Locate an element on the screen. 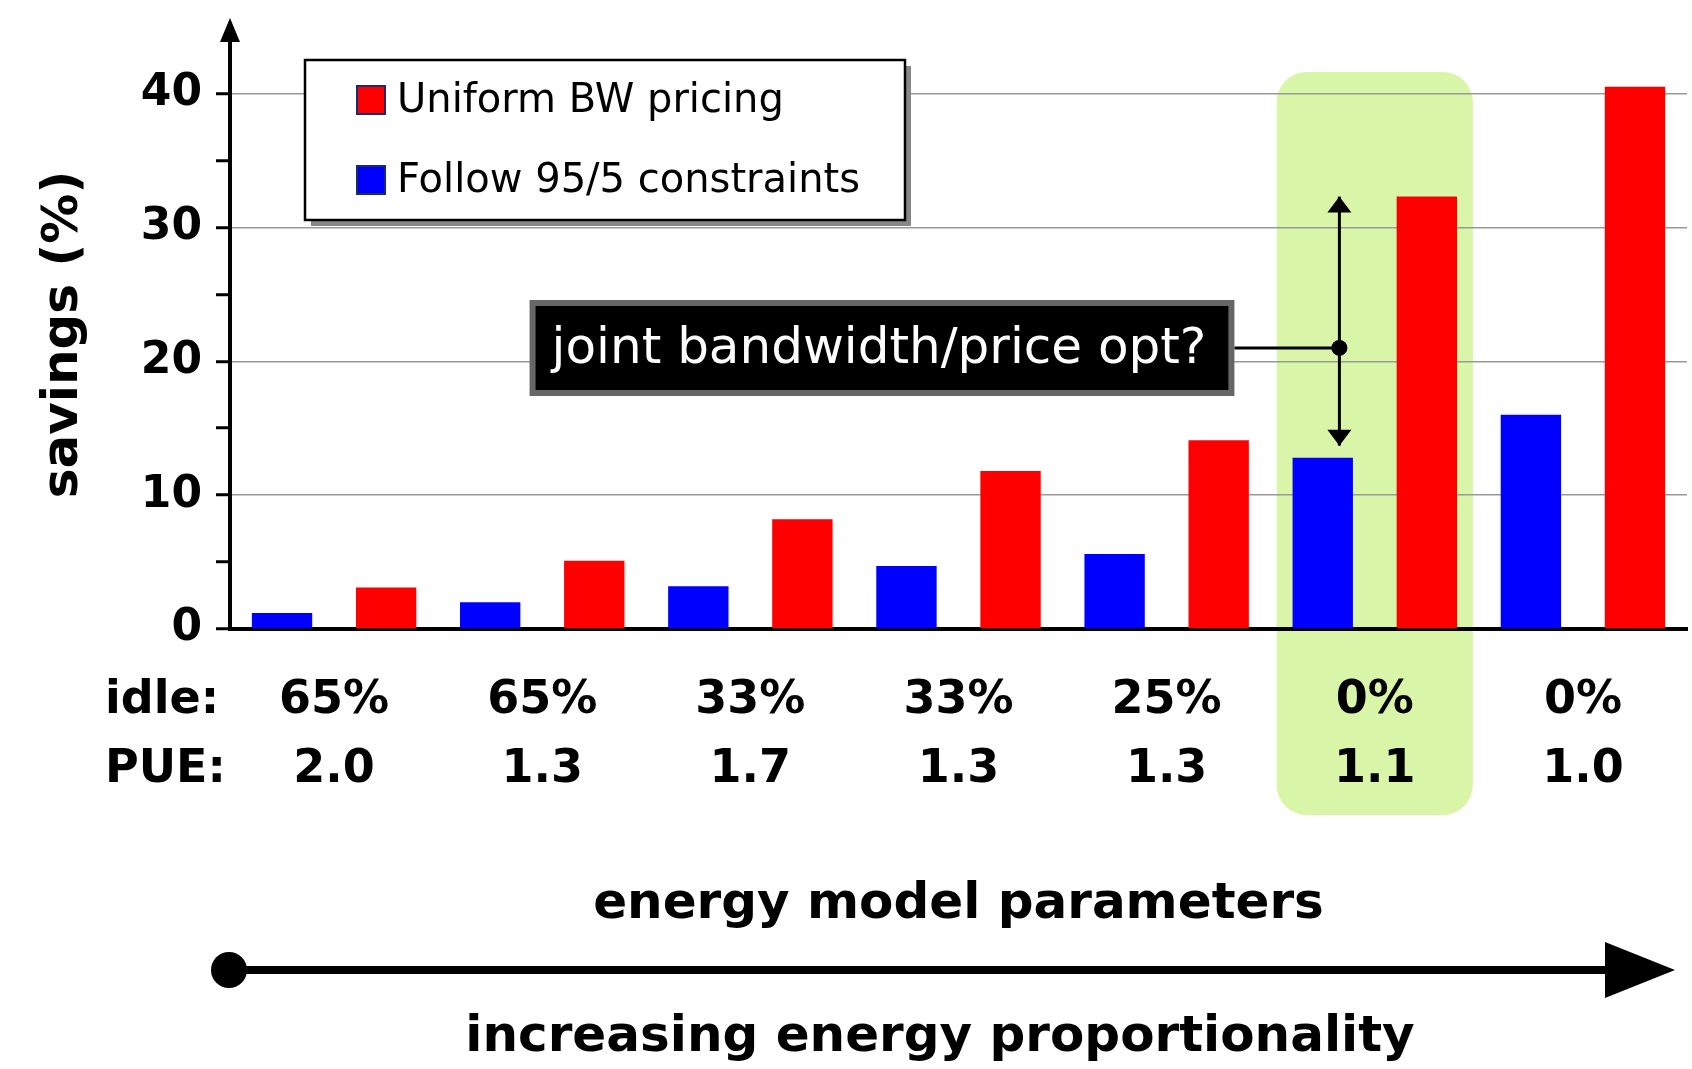 The width and height of the screenshot is (1692, 1069). text: PUE: is located at coordinates (165, 766).